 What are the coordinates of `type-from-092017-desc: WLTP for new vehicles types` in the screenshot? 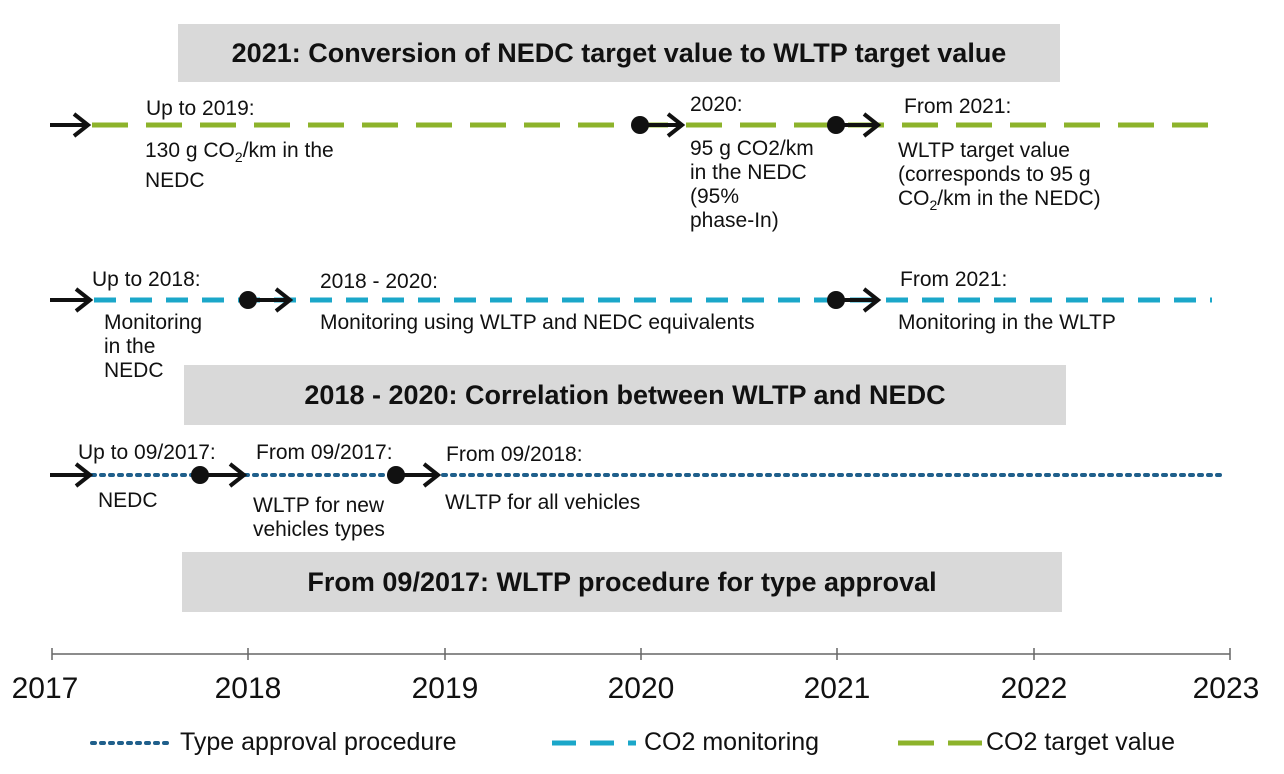 It's located at (319, 517).